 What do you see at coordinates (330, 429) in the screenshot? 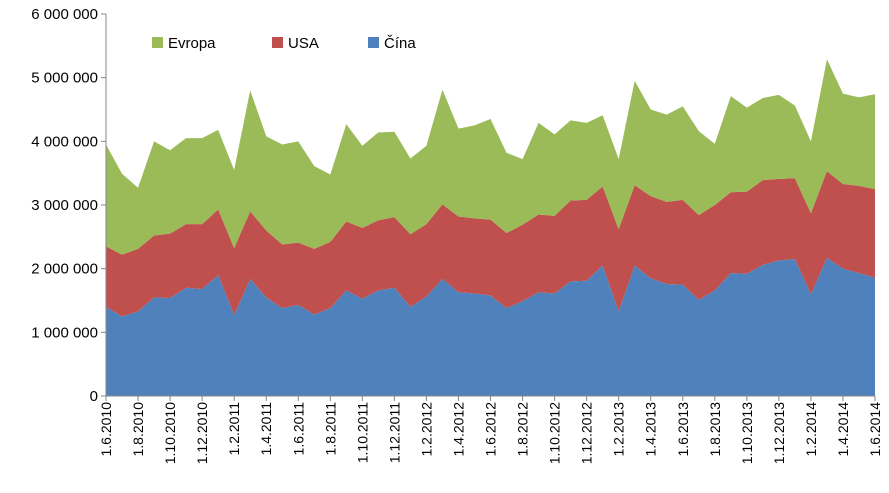
I see `x-tick-label: 1.8.2011` at bounding box center [330, 429].